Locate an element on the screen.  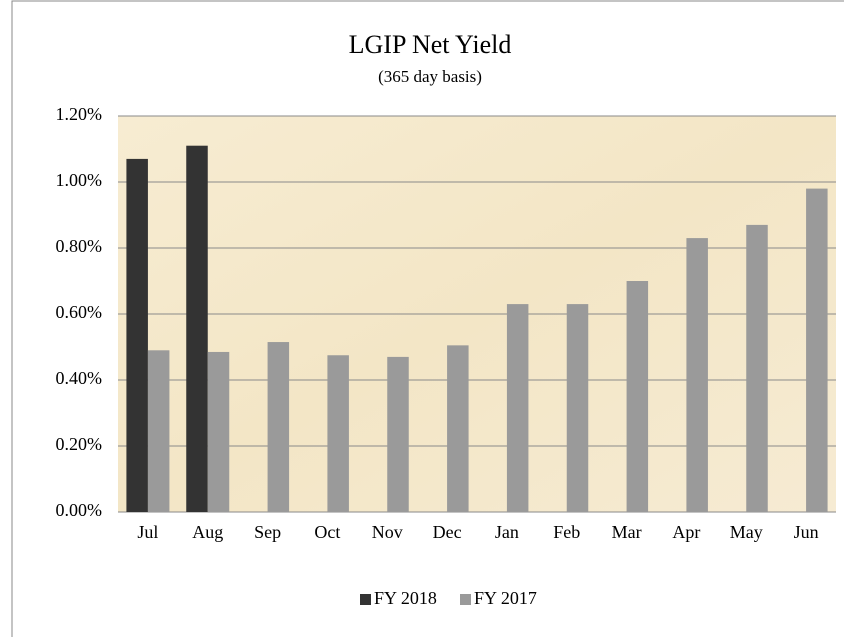
y-tick-label: 0.40% is located at coordinates (79, 378).